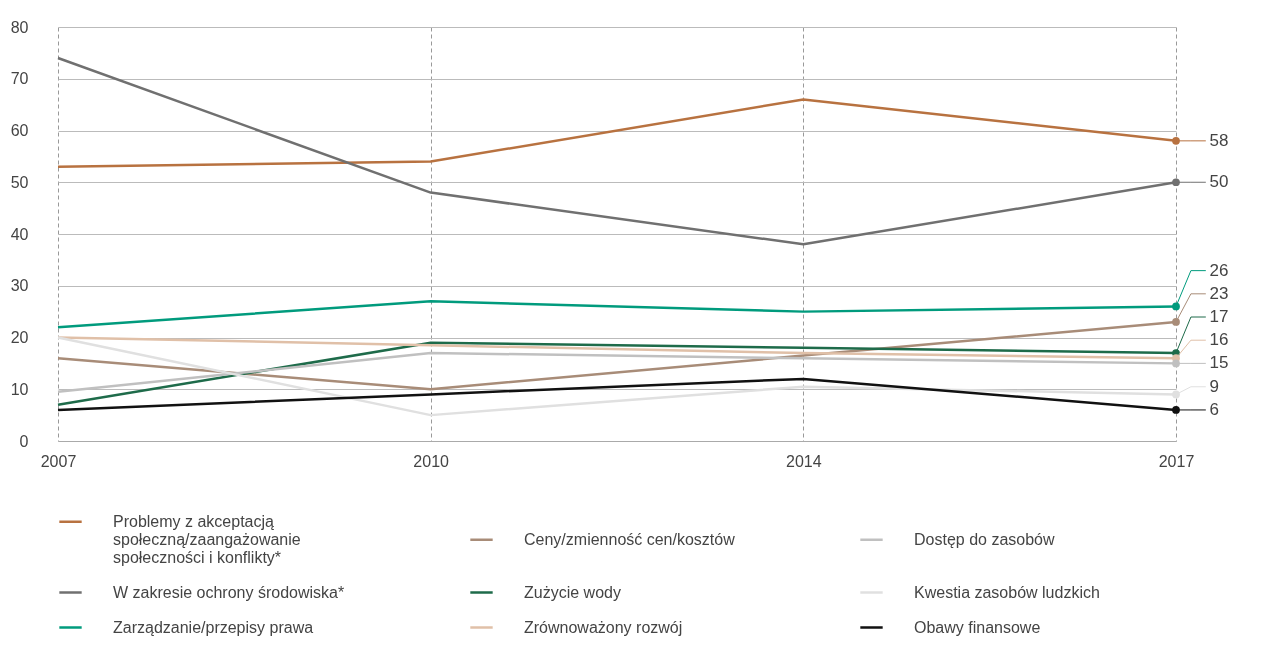 The width and height of the screenshot is (1277, 666). What do you see at coordinates (19, 182) in the screenshot?
I see `y-tick-label: 50` at bounding box center [19, 182].